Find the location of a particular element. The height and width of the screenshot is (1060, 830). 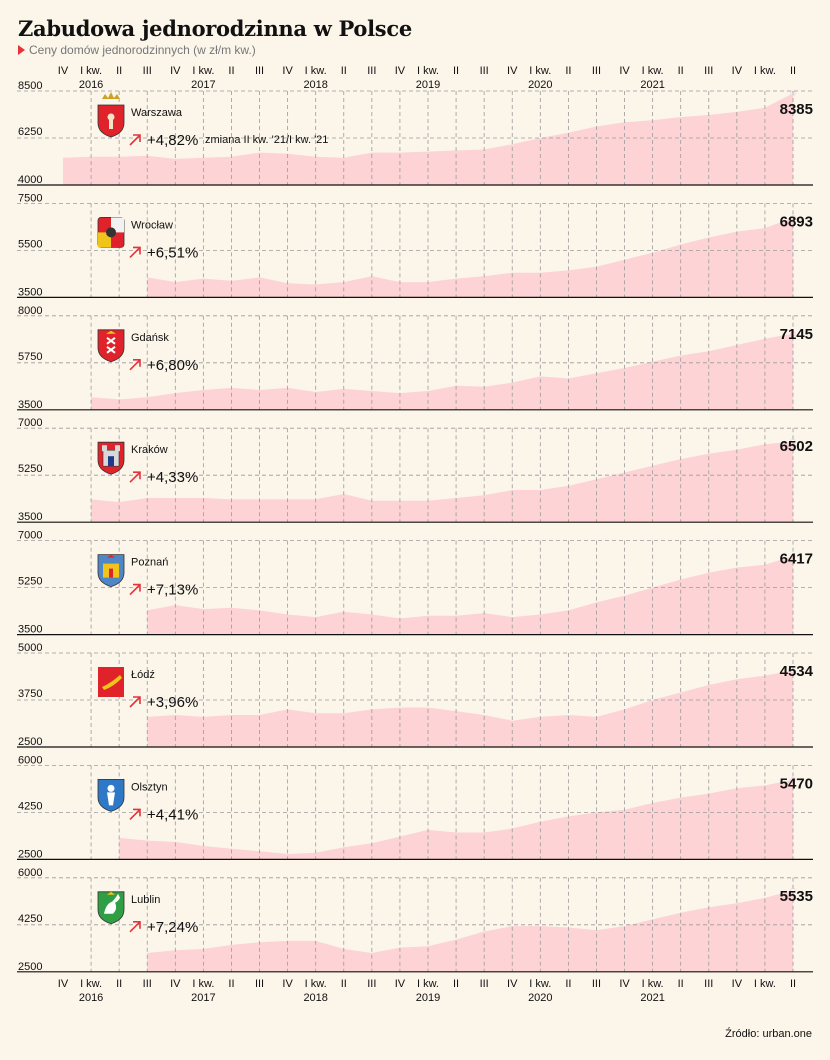

y-tick-label: 6250 is located at coordinates (30, 132).